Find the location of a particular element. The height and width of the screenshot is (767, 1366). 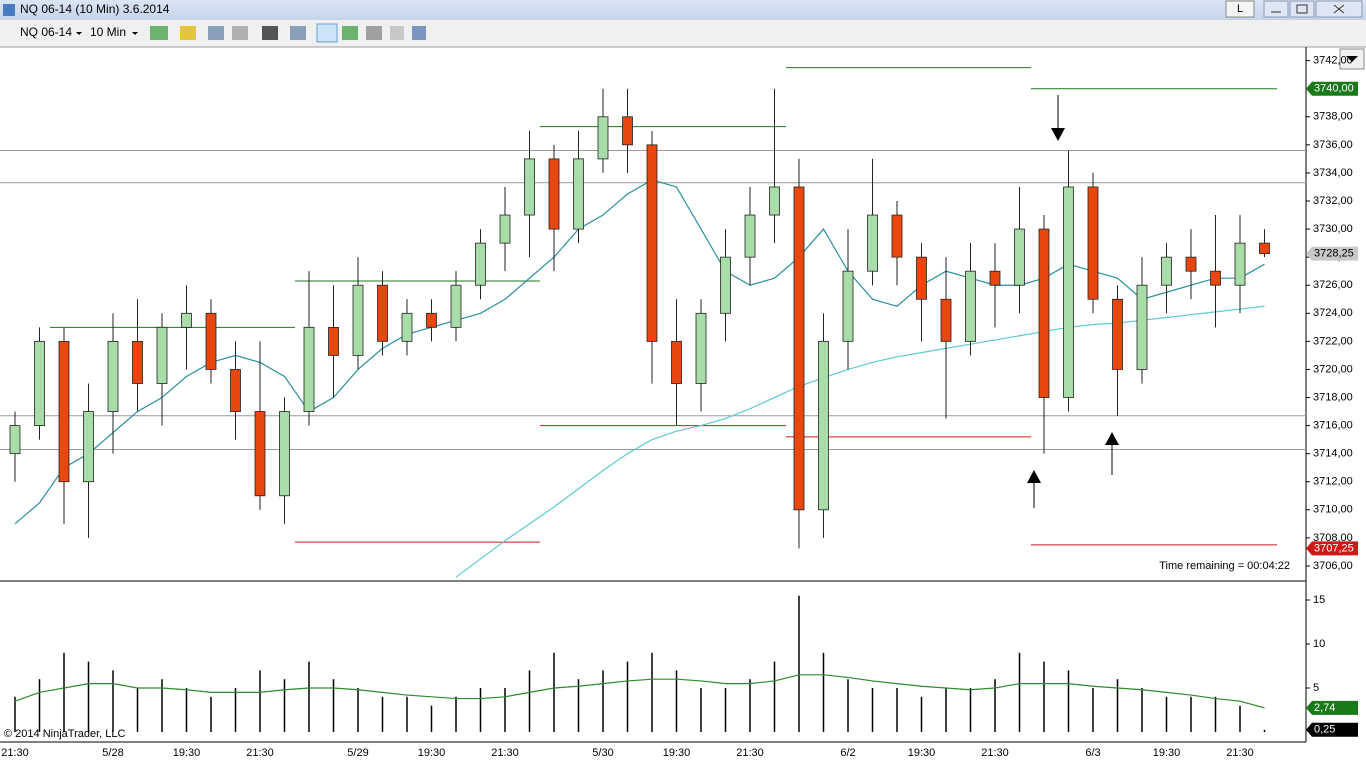

y-tick-label: 3720,00 is located at coordinates (1333, 369).